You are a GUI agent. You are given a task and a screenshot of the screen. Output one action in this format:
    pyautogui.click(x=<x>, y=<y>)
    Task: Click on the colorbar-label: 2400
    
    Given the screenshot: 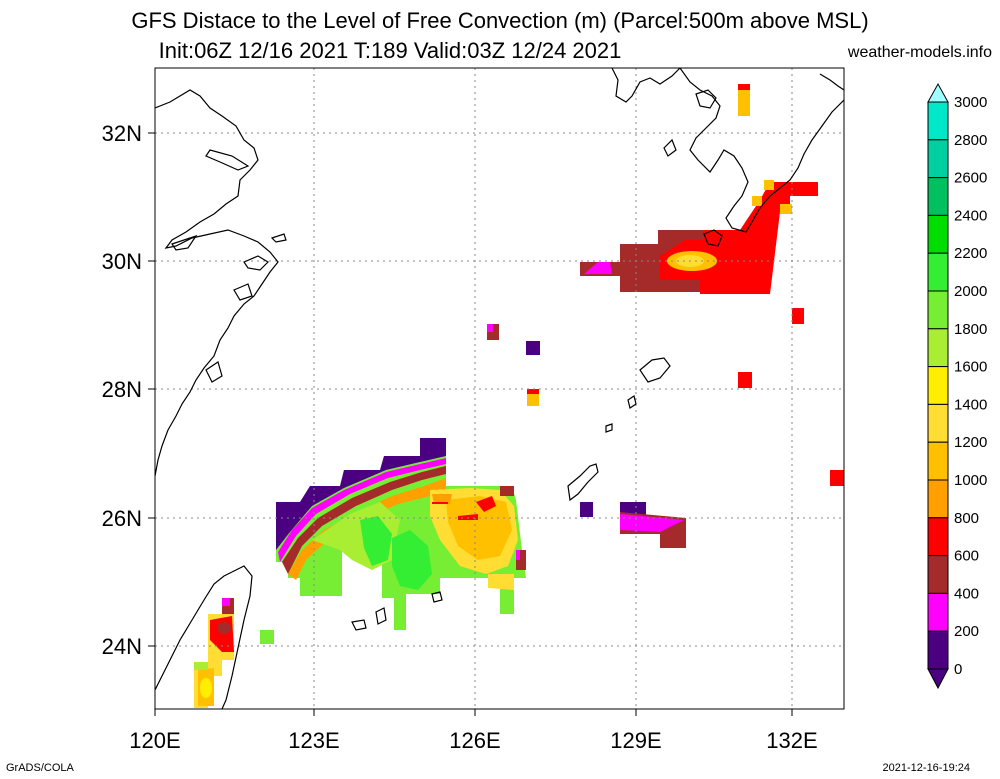 What is the action you would take?
    pyautogui.click(x=970, y=215)
    